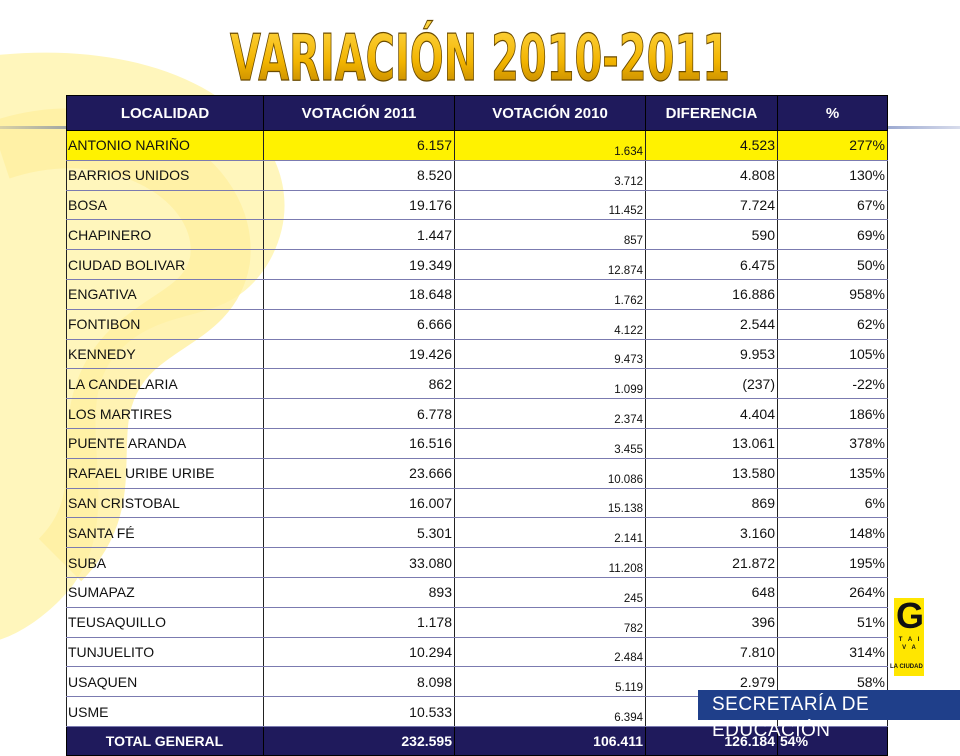 The height and width of the screenshot is (756, 960). What do you see at coordinates (550, 652) in the screenshot?
I see `cell-votacion-2010: 2.484` at bounding box center [550, 652].